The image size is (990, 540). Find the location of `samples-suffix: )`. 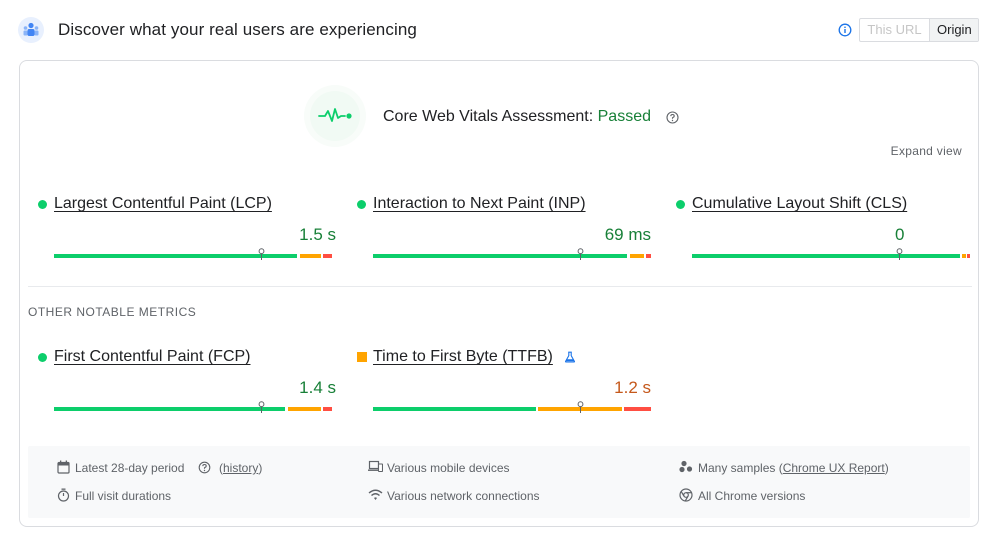

samples-suffix: ) is located at coordinates (886, 468).